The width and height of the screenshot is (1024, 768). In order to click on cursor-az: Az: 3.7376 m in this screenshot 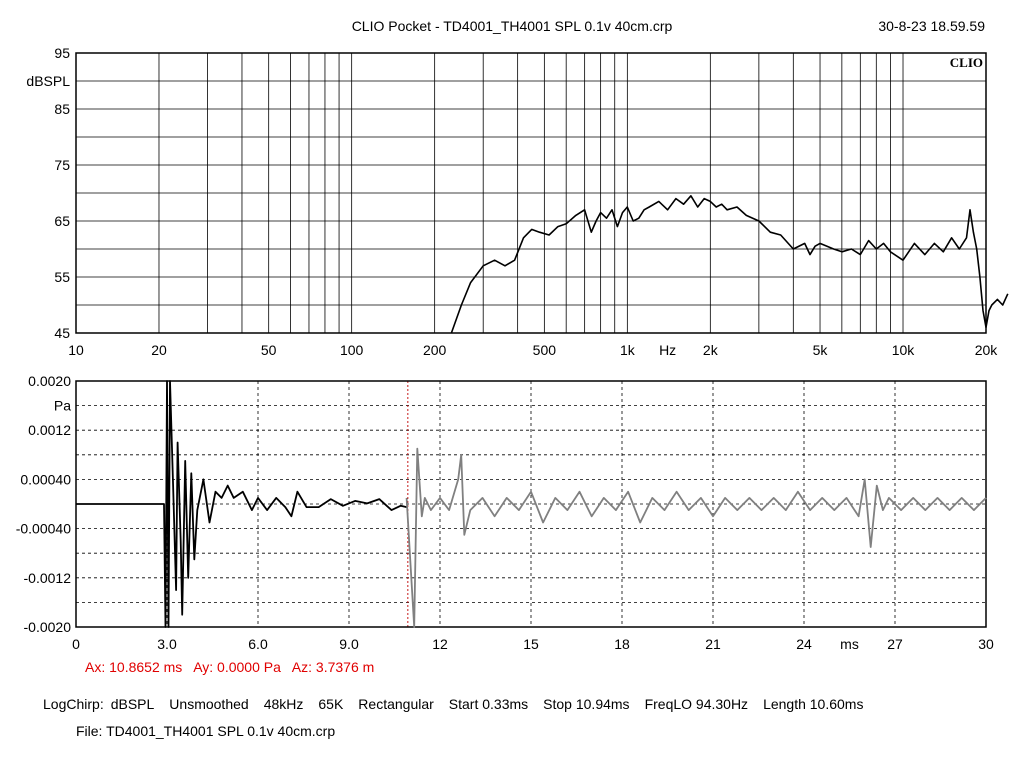, I will do `click(333, 667)`.